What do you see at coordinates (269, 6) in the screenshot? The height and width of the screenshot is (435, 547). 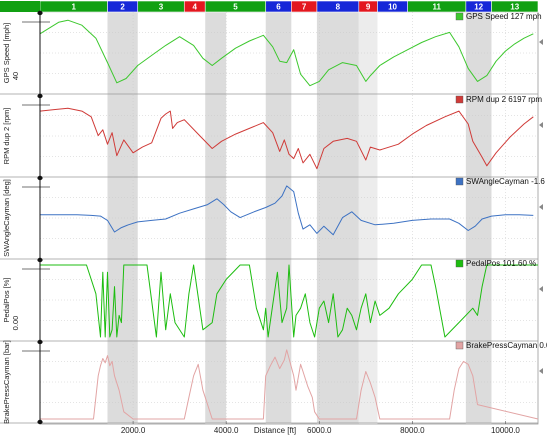 I see `segment-bar: 1 2 3 4 5 6 7 8 9 10 11 12 13` at bounding box center [269, 6].